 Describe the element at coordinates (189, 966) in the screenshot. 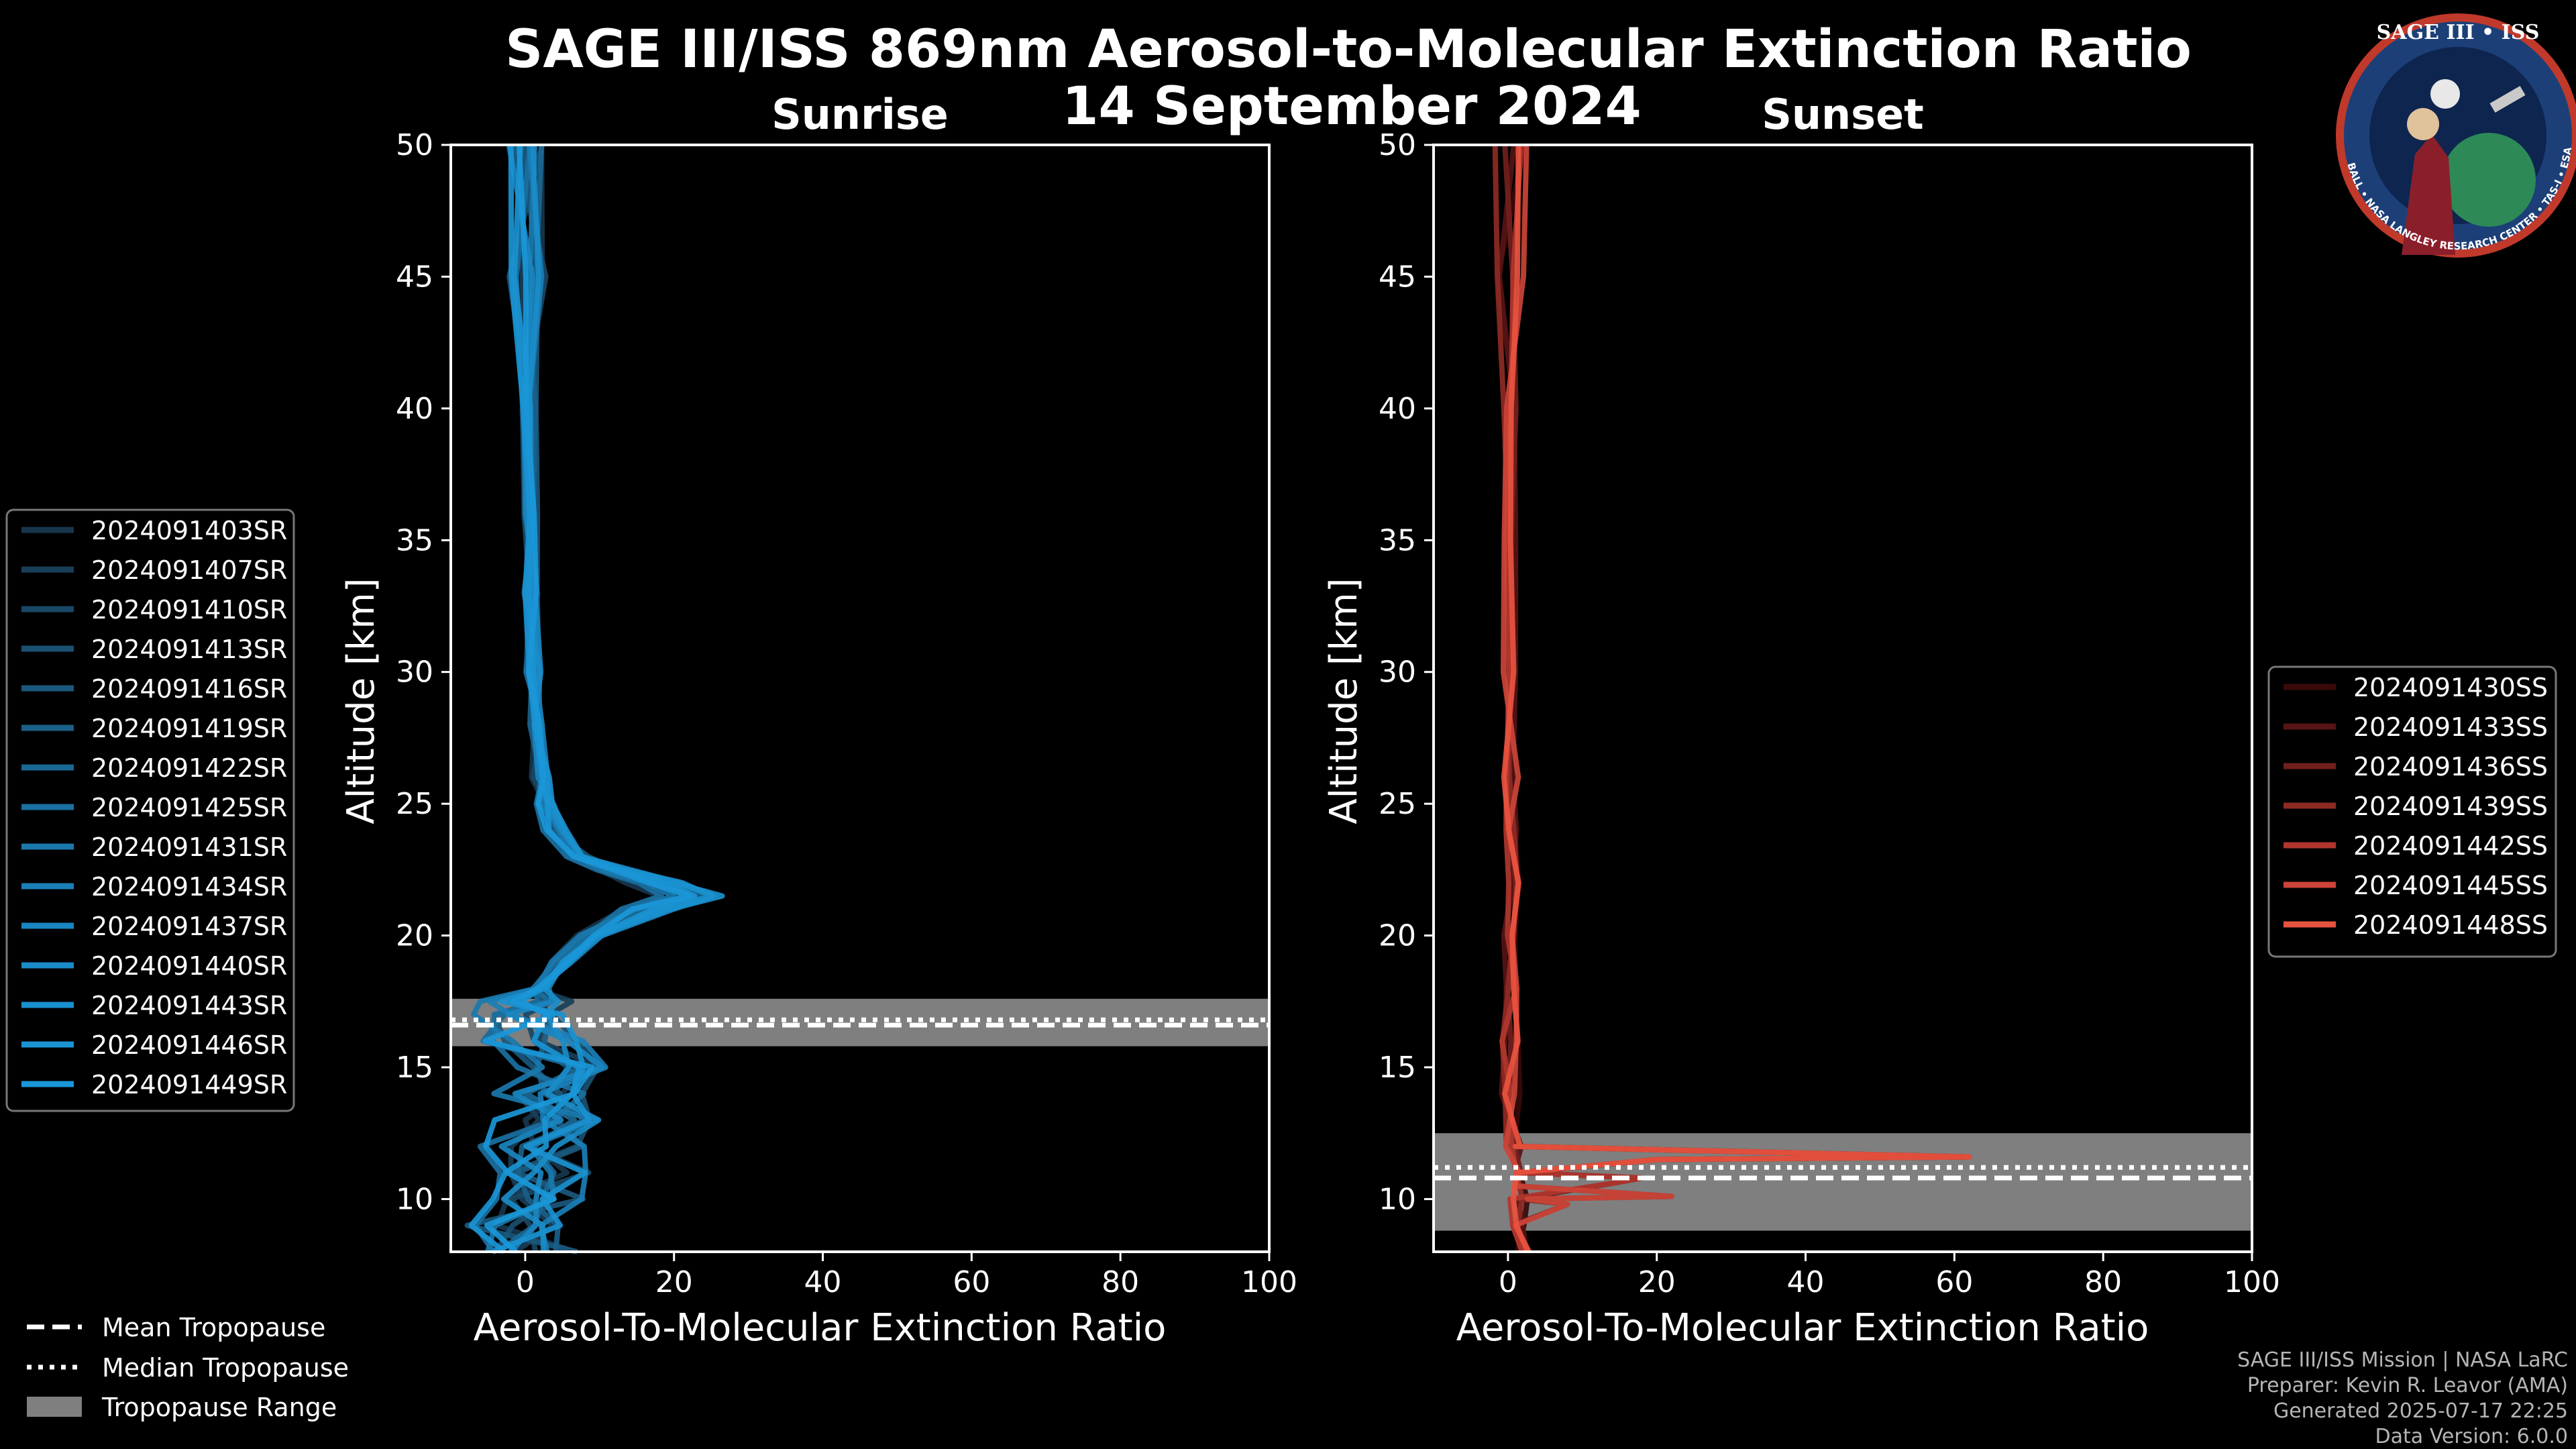

I see `sr-legend-label: 2024091440SR` at that location.